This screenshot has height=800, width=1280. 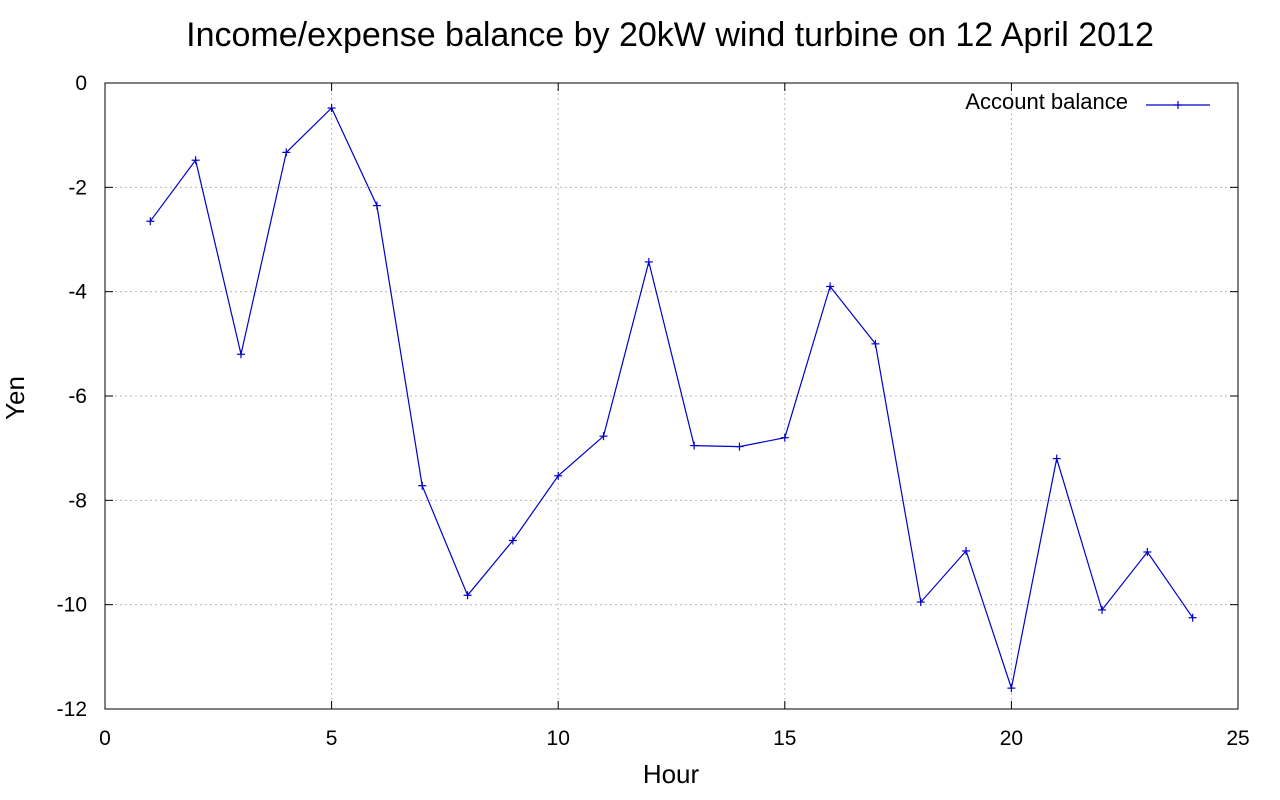 I want to click on legend-point-marker, so click(x=1178, y=105).